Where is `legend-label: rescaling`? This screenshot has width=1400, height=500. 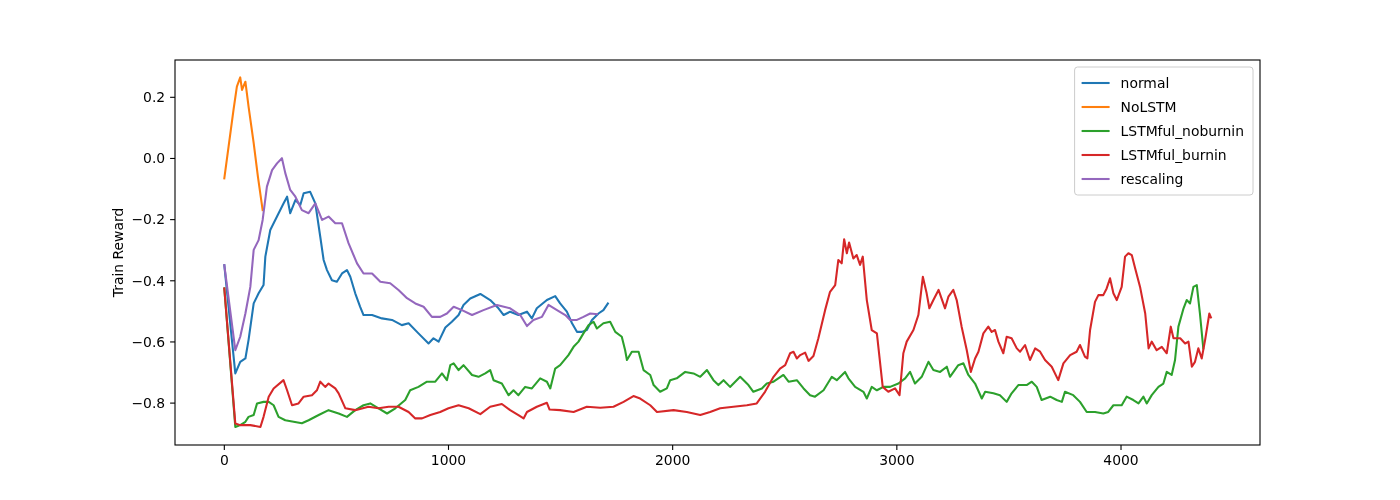 legend-label: rescaling is located at coordinates (1152, 178).